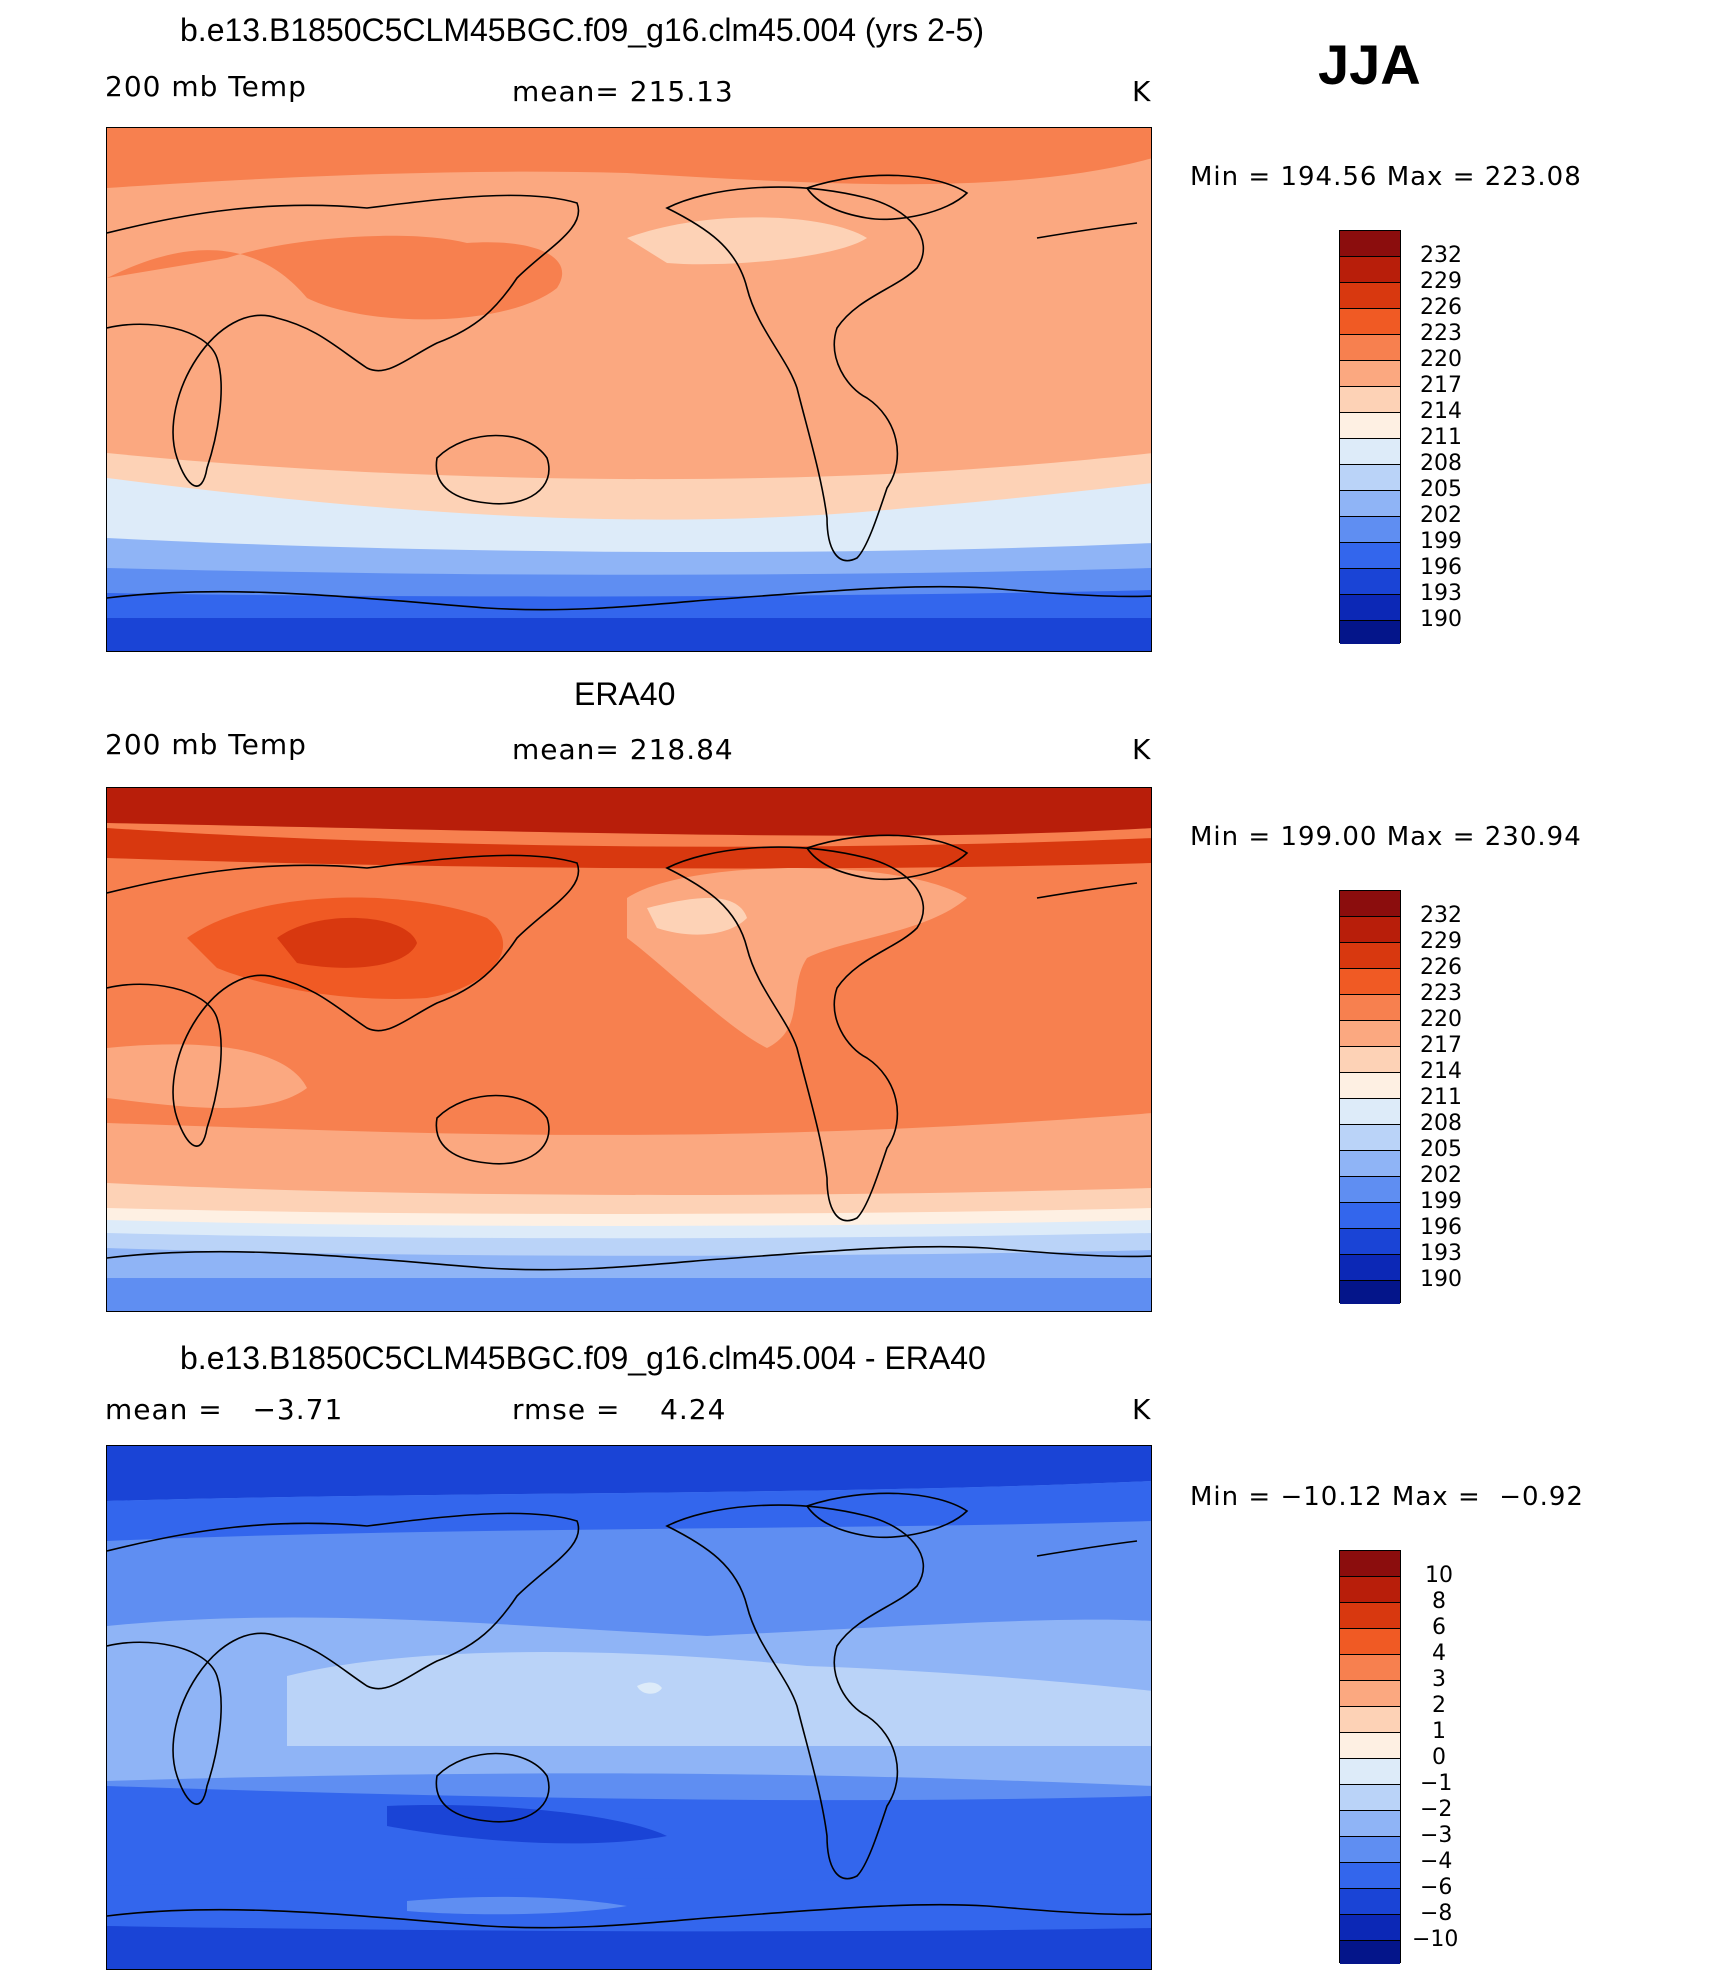 Image resolution: width=1710 pixels, height=1970 pixels. What do you see at coordinates (625, 694) in the screenshot?
I see `panel-2-title: ERA40` at bounding box center [625, 694].